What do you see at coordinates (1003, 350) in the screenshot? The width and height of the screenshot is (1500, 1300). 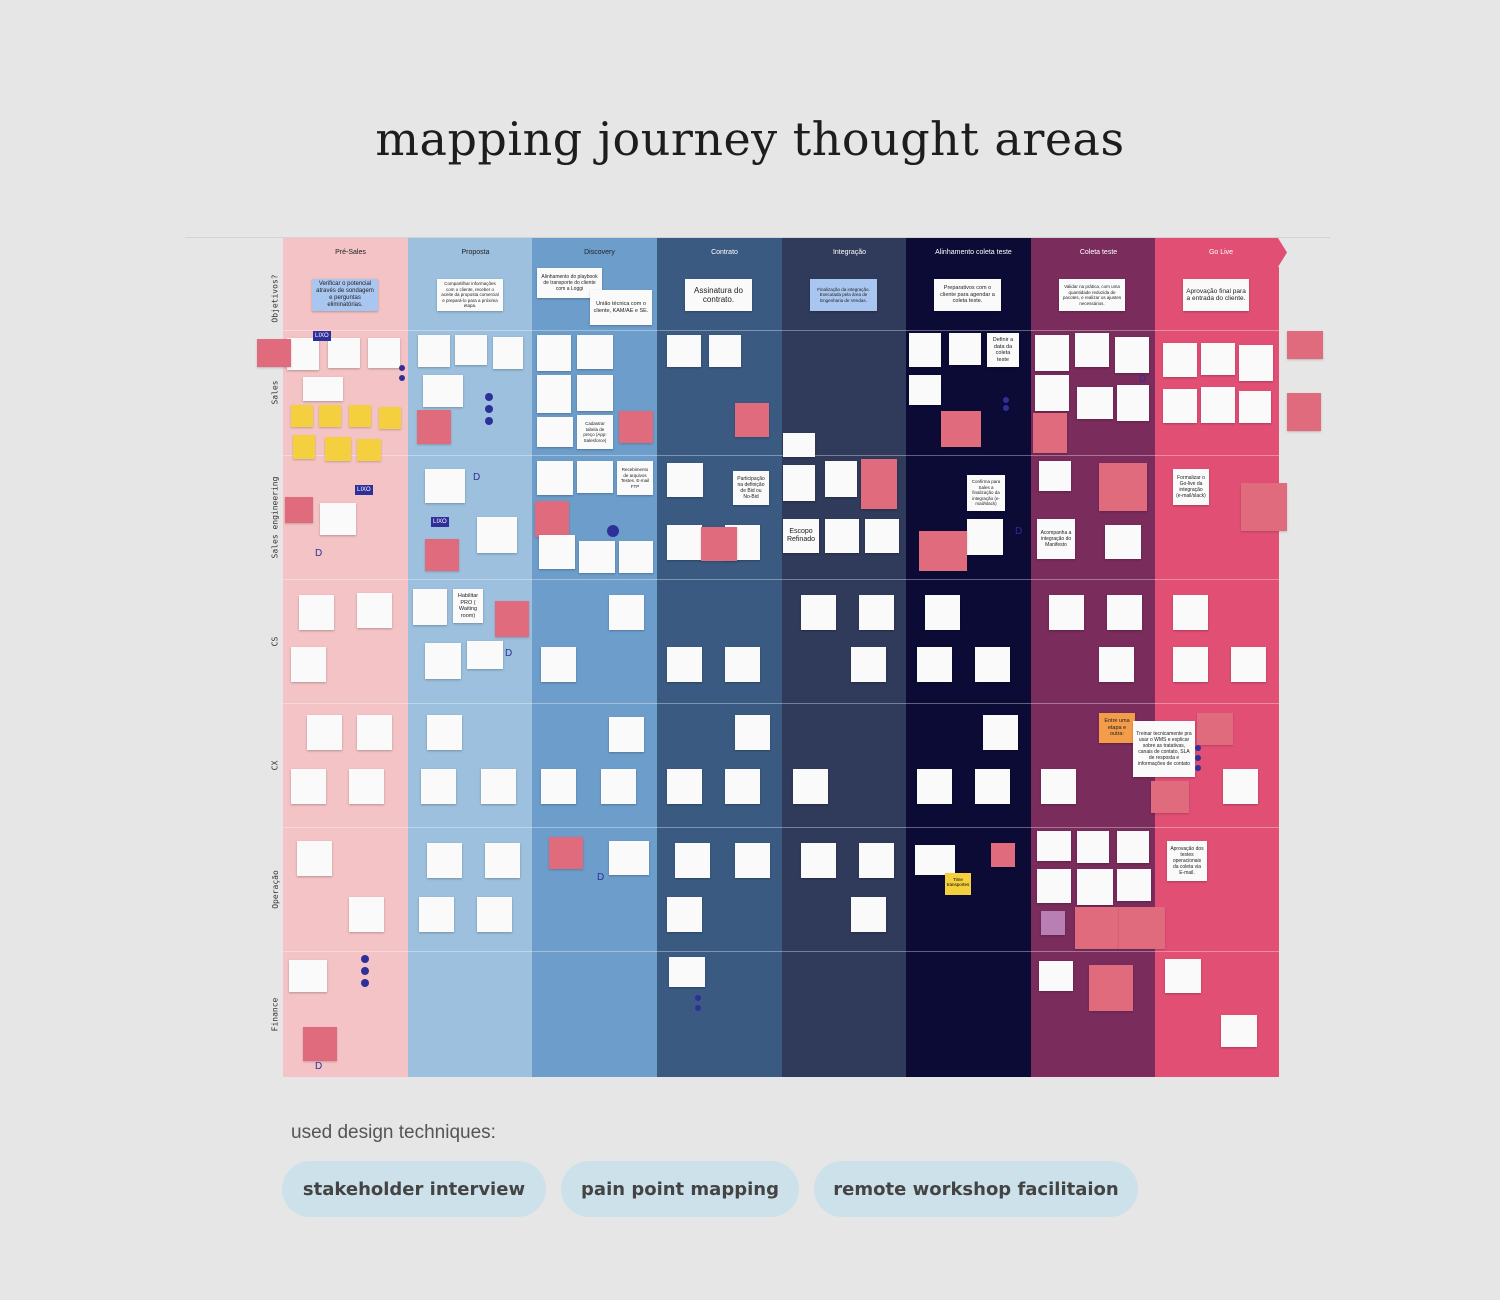 I see `note-definir-data: Definir a data da coleta teste` at bounding box center [1003, 350].